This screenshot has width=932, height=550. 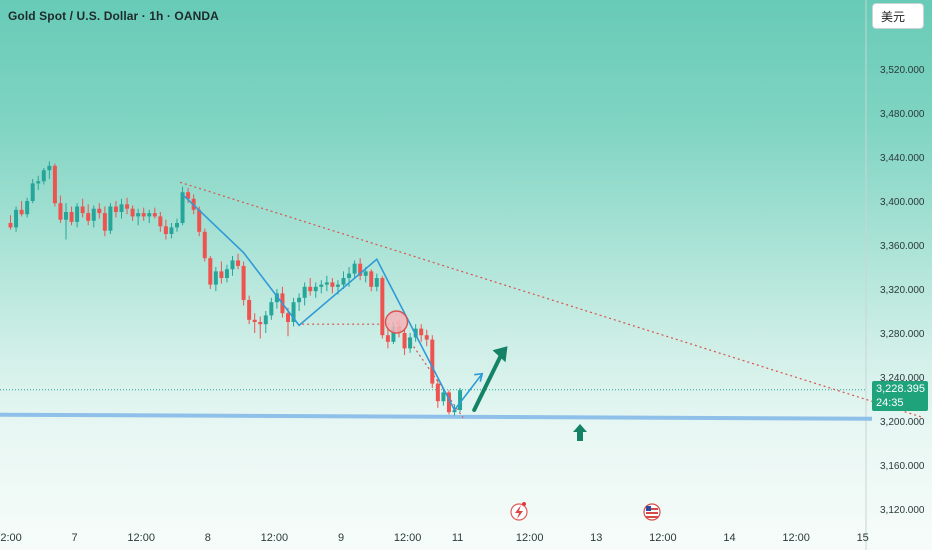 I want to click on x-tick-label: 15, so click(x=863, y=538).